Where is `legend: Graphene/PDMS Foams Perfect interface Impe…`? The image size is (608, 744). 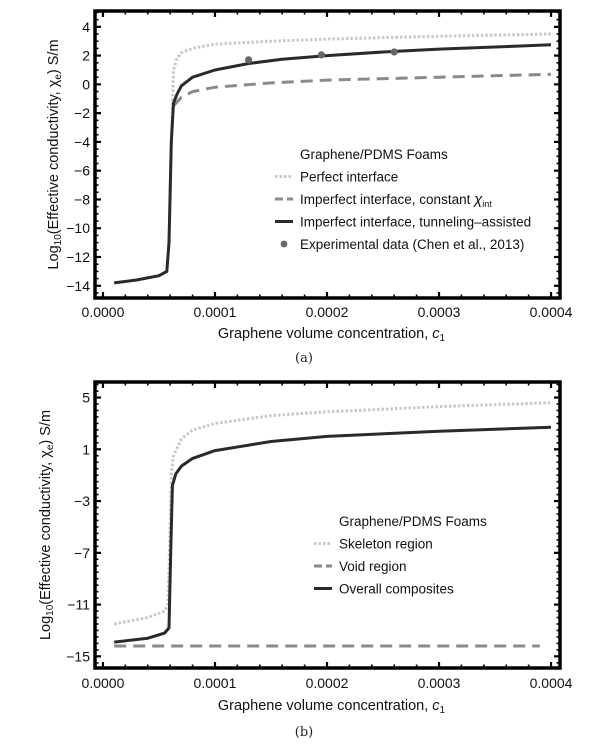
legend: Graphene/PDMS Foams Perfect interface Impe… is located at coordinates (403, 199).